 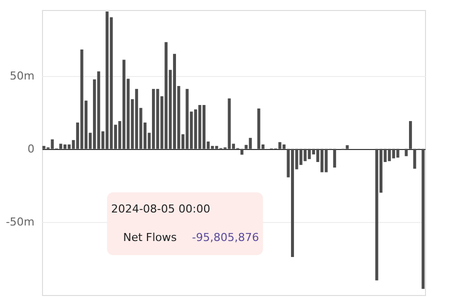 I want to click on annotation: -95,805,876, so click(x=225, y=237).